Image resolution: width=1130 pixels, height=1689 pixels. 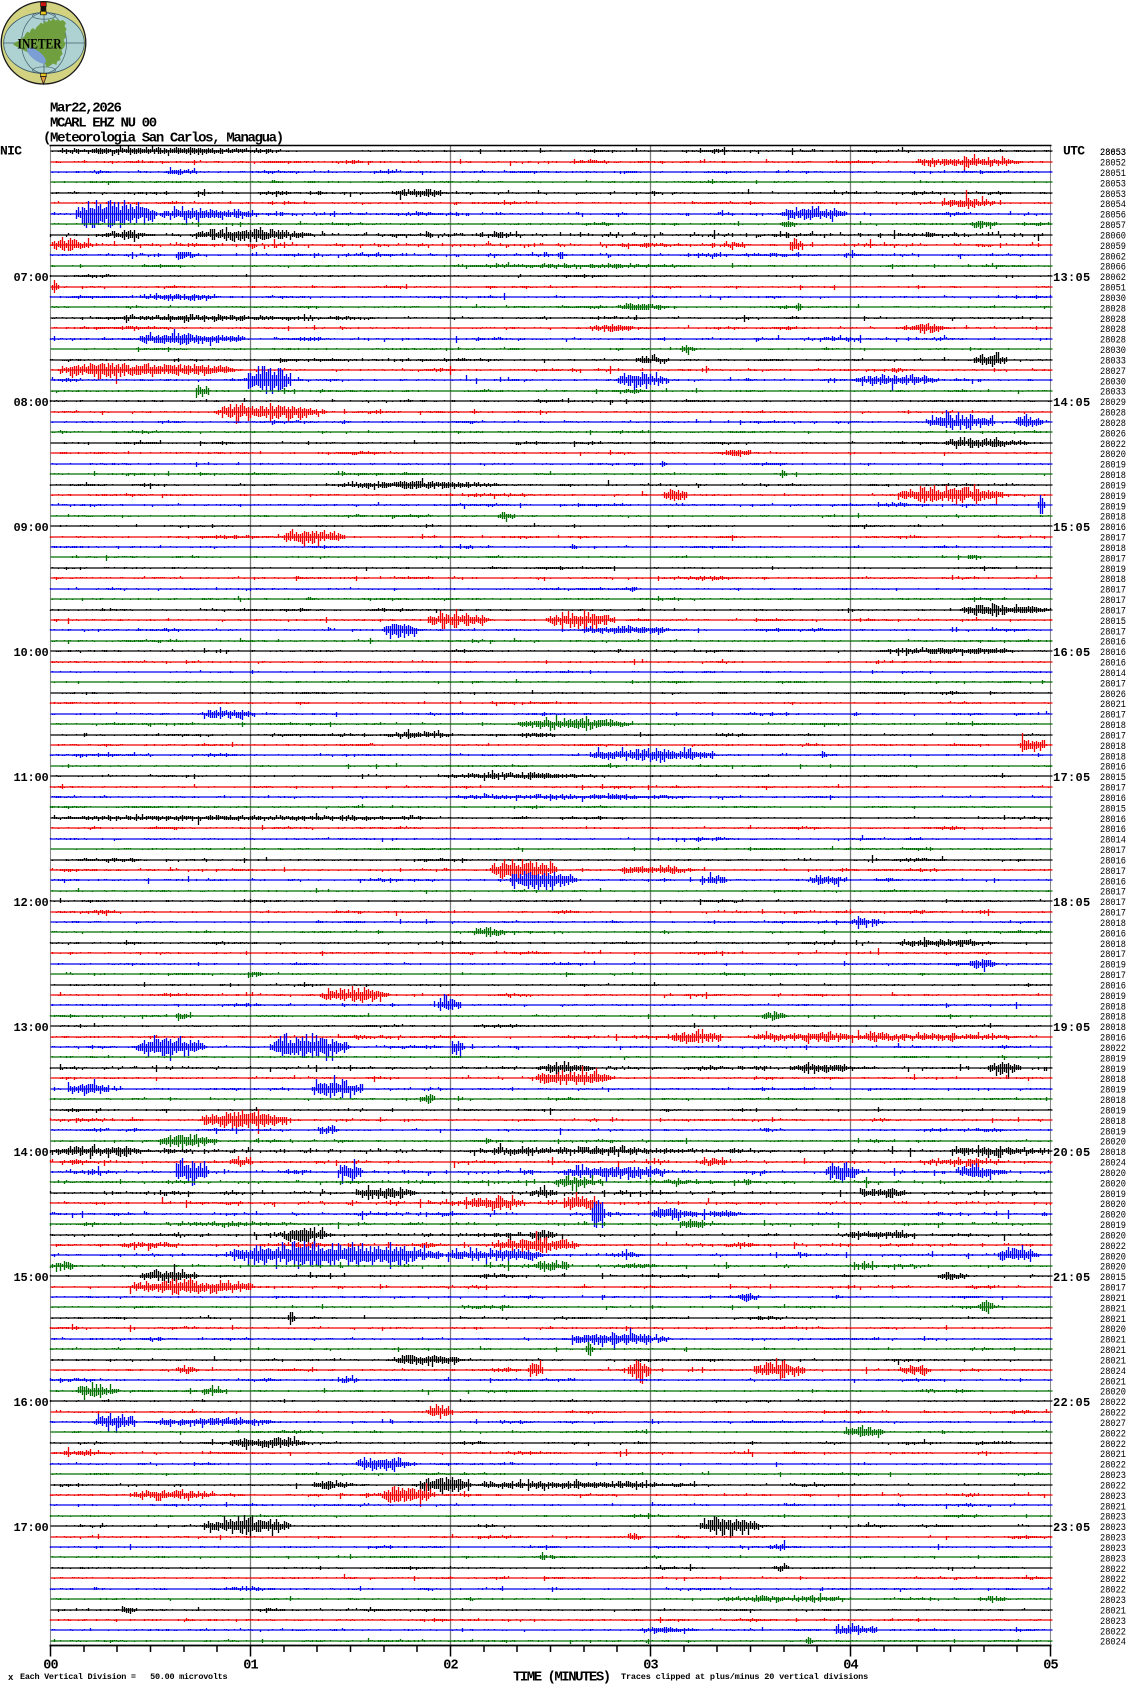 What do you see at coordinates (163, 139) in the screenshot?
I see `svg-text:(Meteorologia San Carlos, Mana: (Meteorologia San Carlos, Managua)` at bounding box center [163, 139].